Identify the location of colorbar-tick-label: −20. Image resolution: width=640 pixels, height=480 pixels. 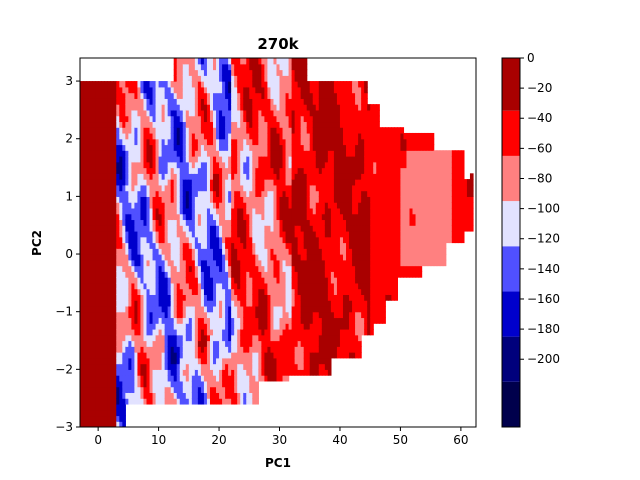
(539, 88).